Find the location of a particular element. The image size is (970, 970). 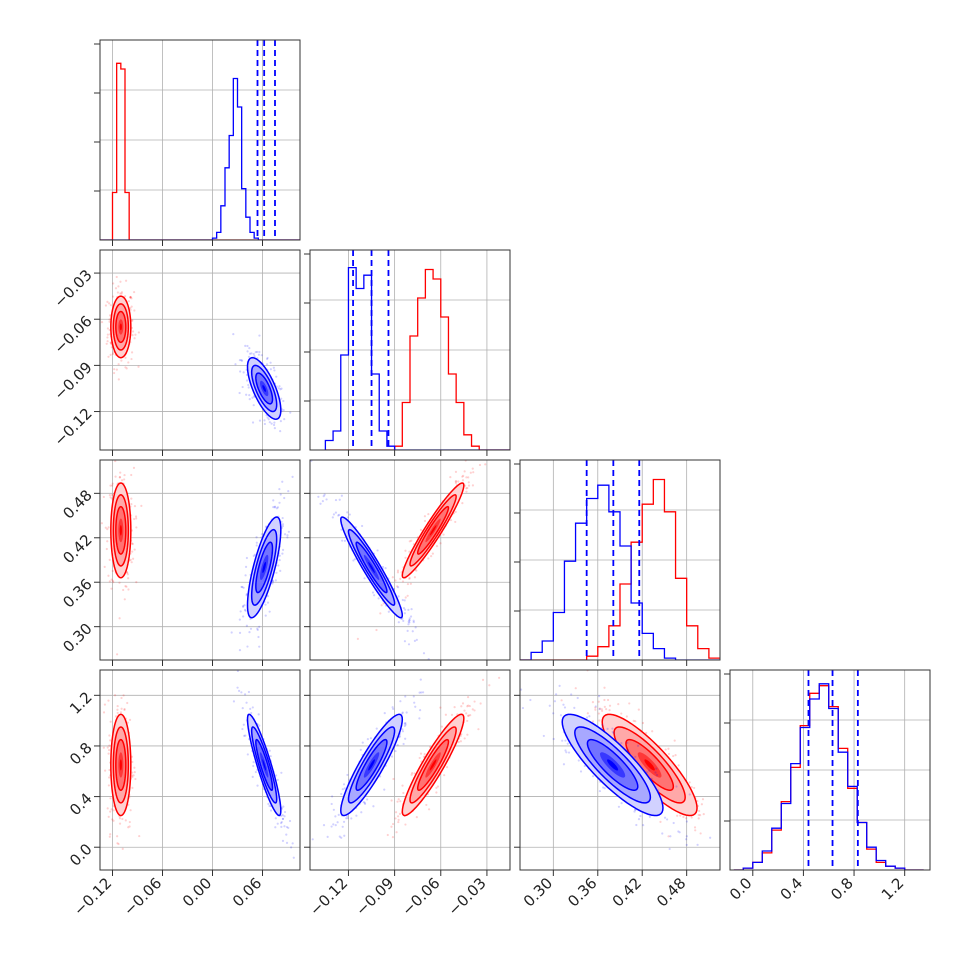

density-fill is located at coordinates (120, 765).